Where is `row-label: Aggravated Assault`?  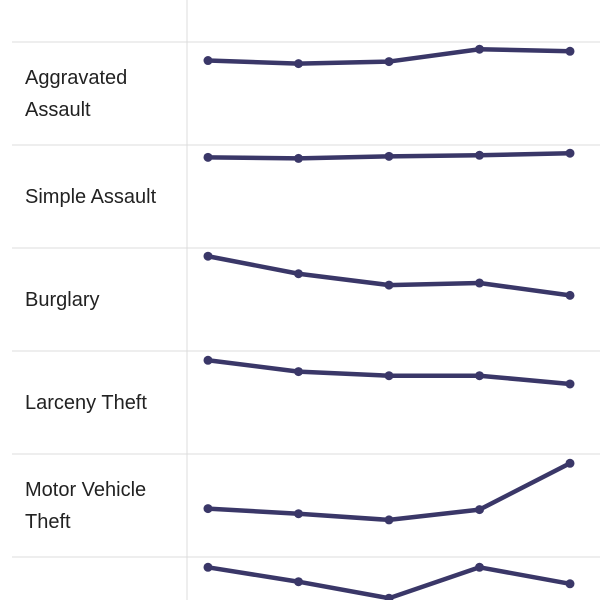 row-label: Aggravated Assault is located at coordinates (76, 93).